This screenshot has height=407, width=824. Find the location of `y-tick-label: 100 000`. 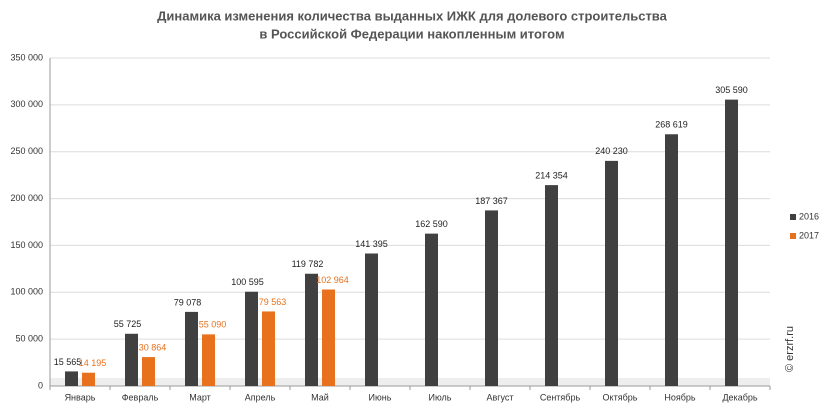

y-tick-label: 100 000 is located at coordinates (26, 292).